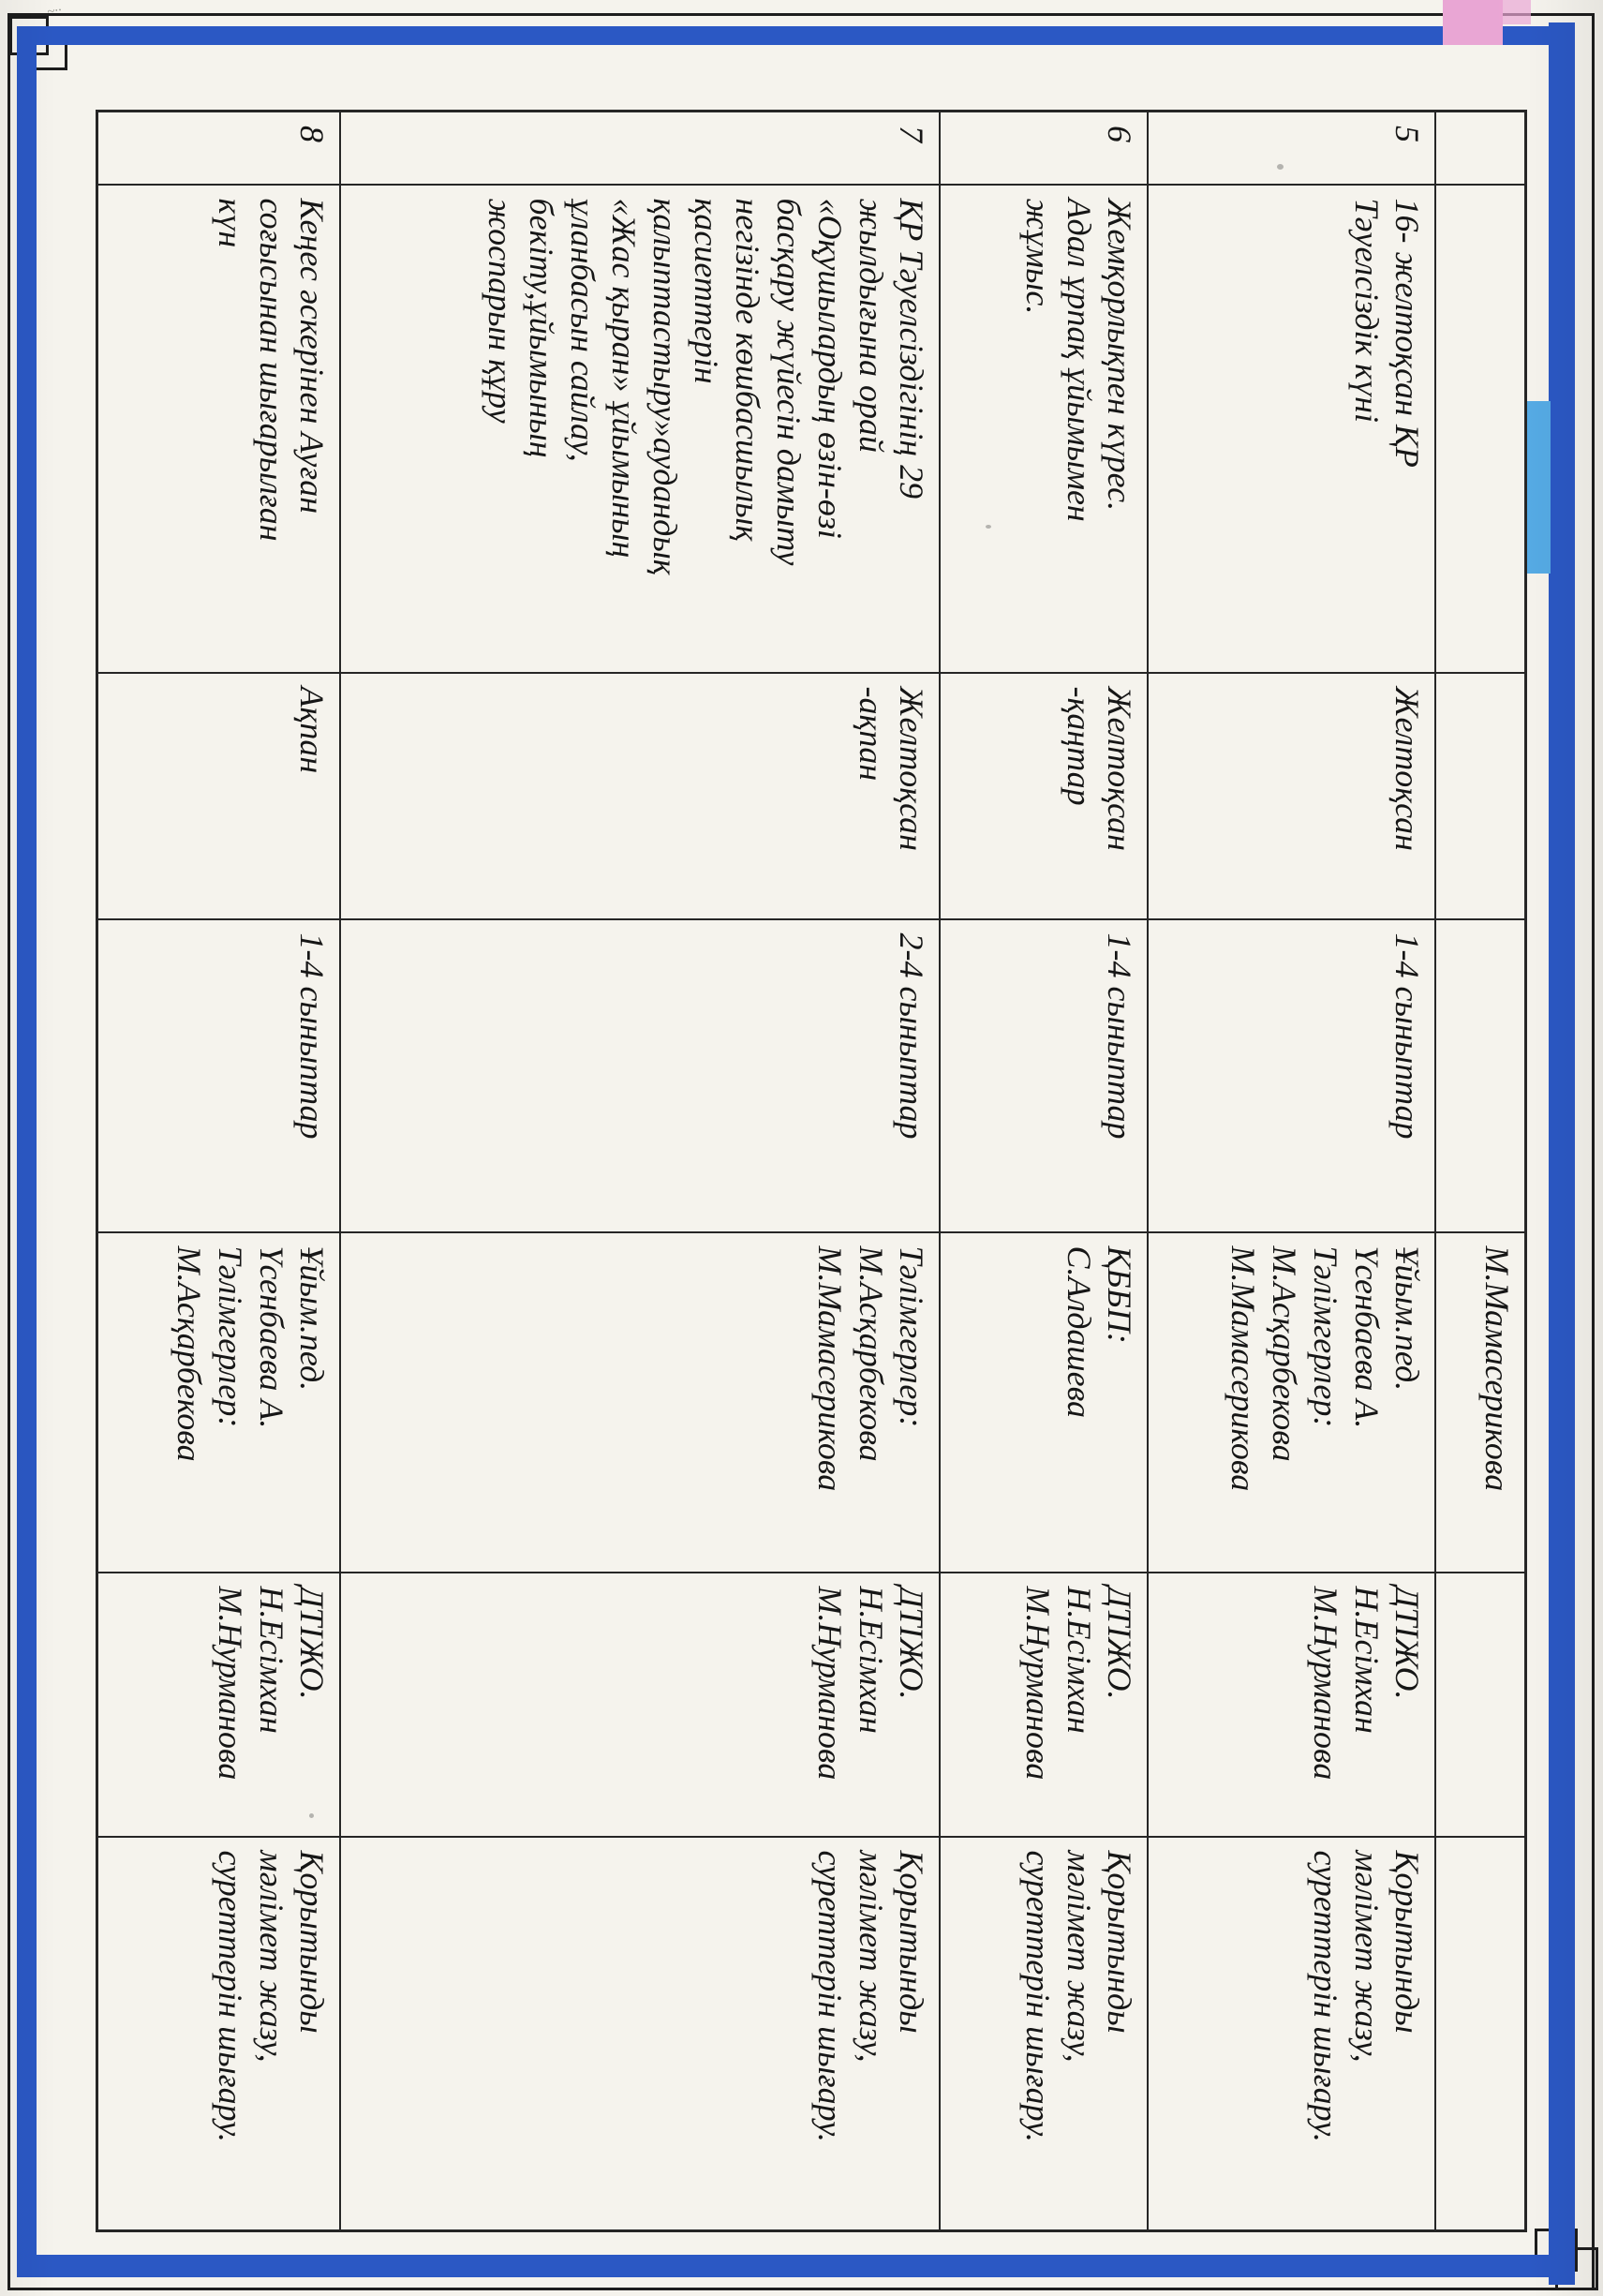 This screenshot has height=2296, width=1603. I want to click on cell-num, so click(1480, 148).